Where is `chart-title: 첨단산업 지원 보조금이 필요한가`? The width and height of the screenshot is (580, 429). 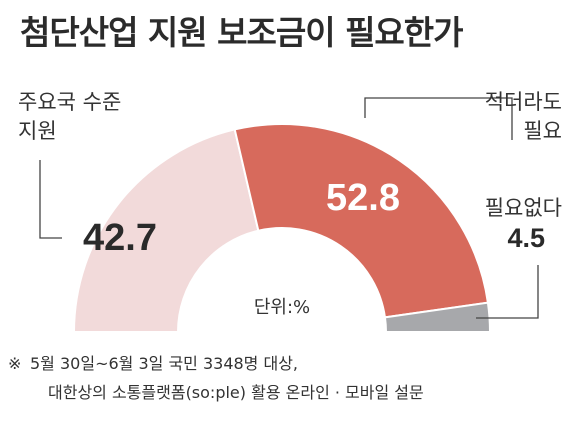
chart-title: 첨단산업 지원 보조금이 필요한가 is located at coordinates (242, 32).